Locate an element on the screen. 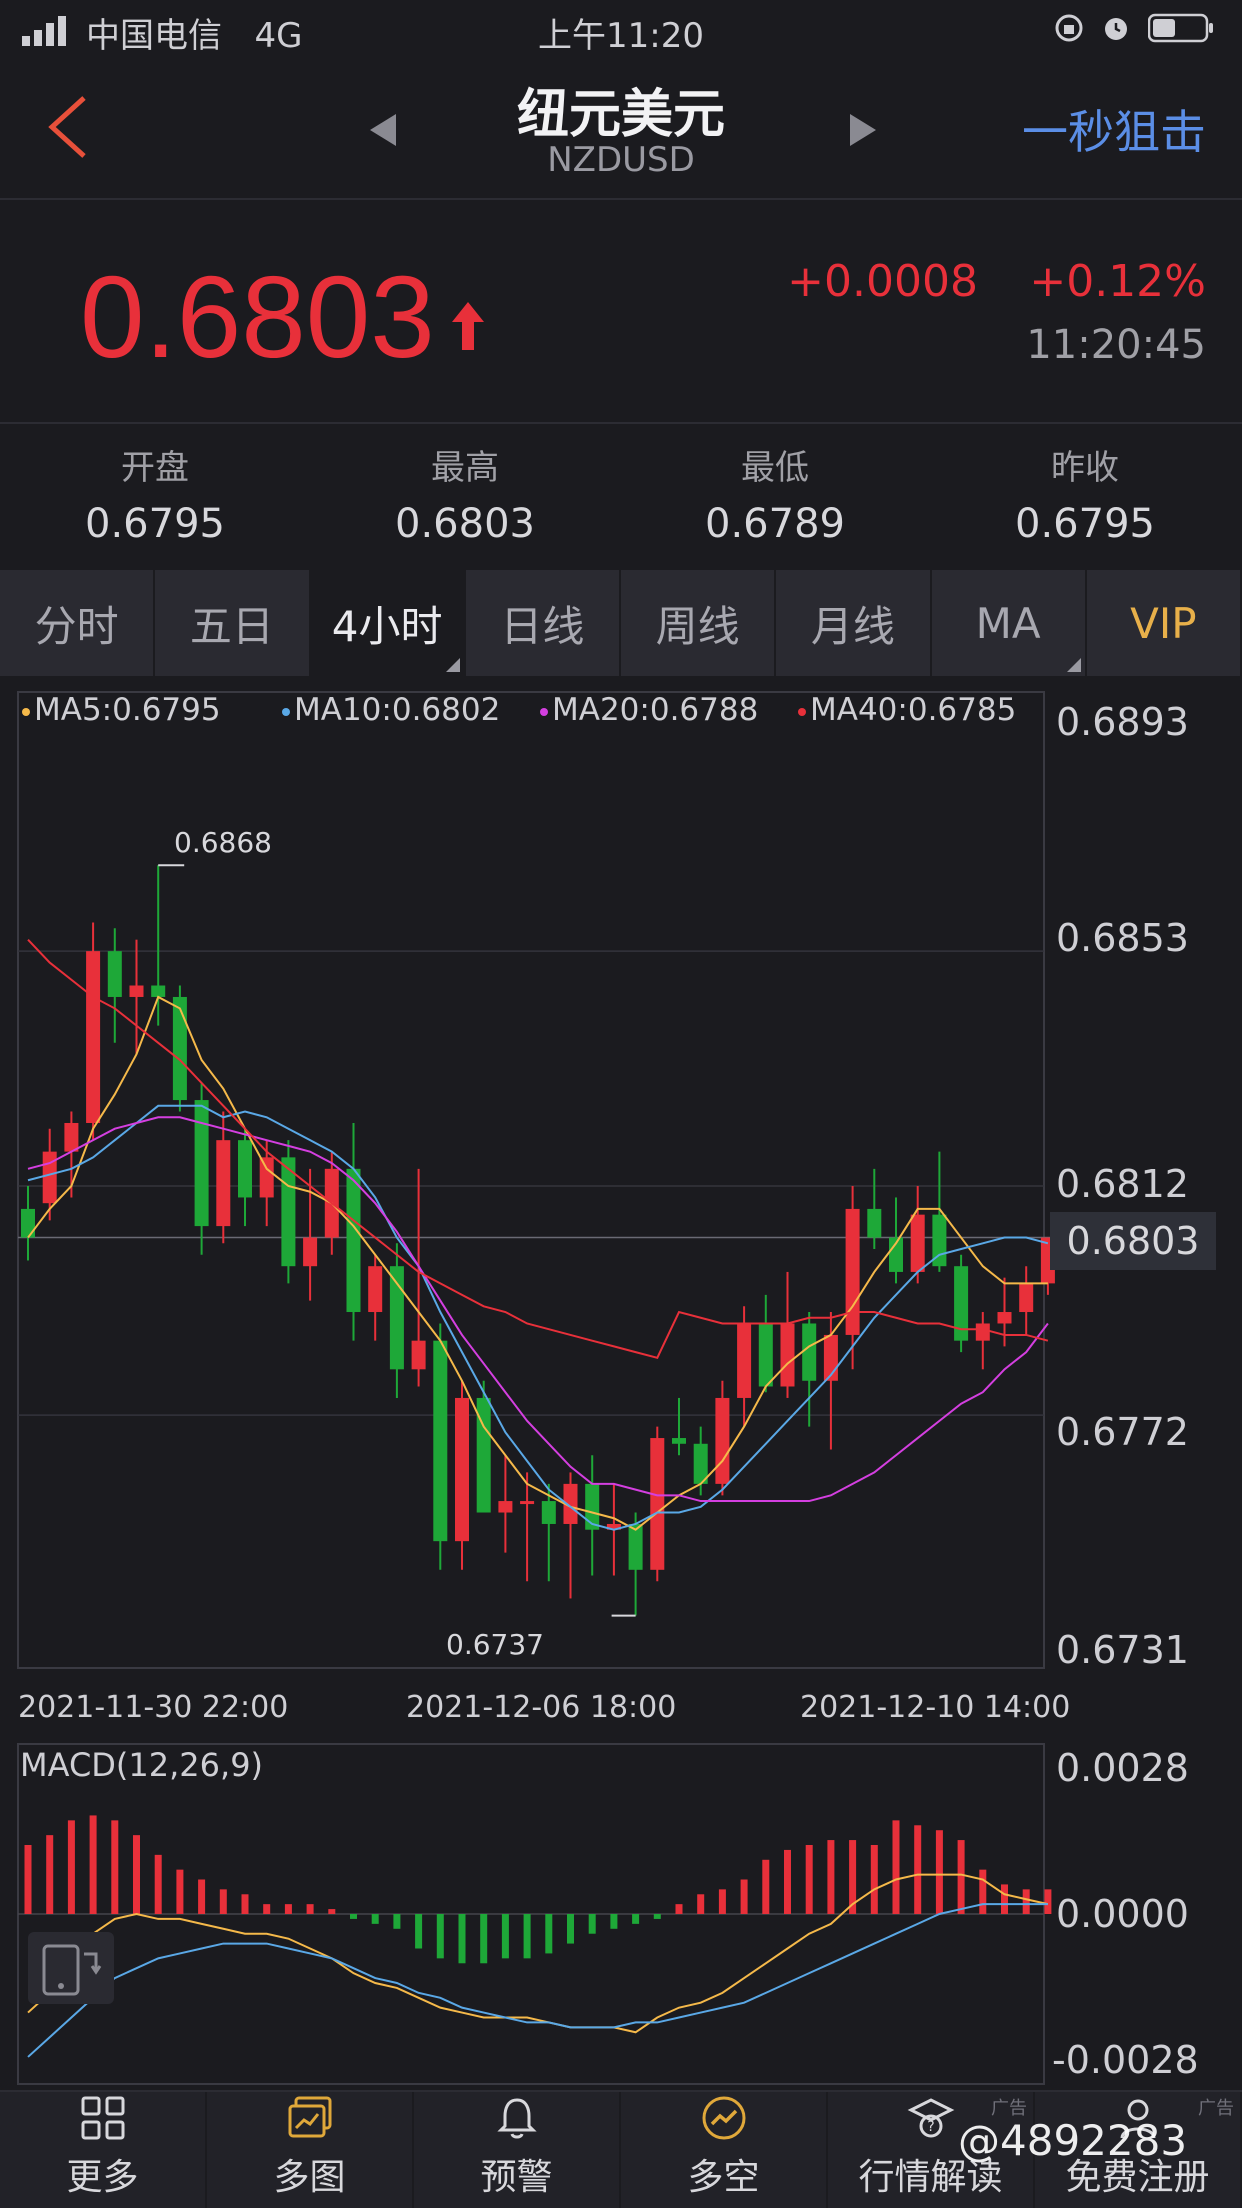  dropdown-corner-icon is located at coordinates (1073, 665).